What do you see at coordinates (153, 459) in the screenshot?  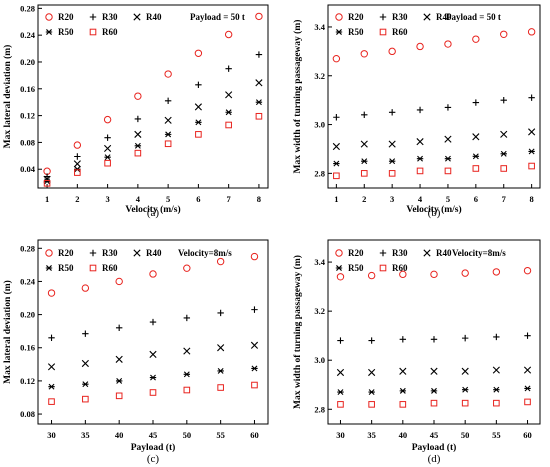 I see `panel-label: (c)` at bounding box center [153, 459].